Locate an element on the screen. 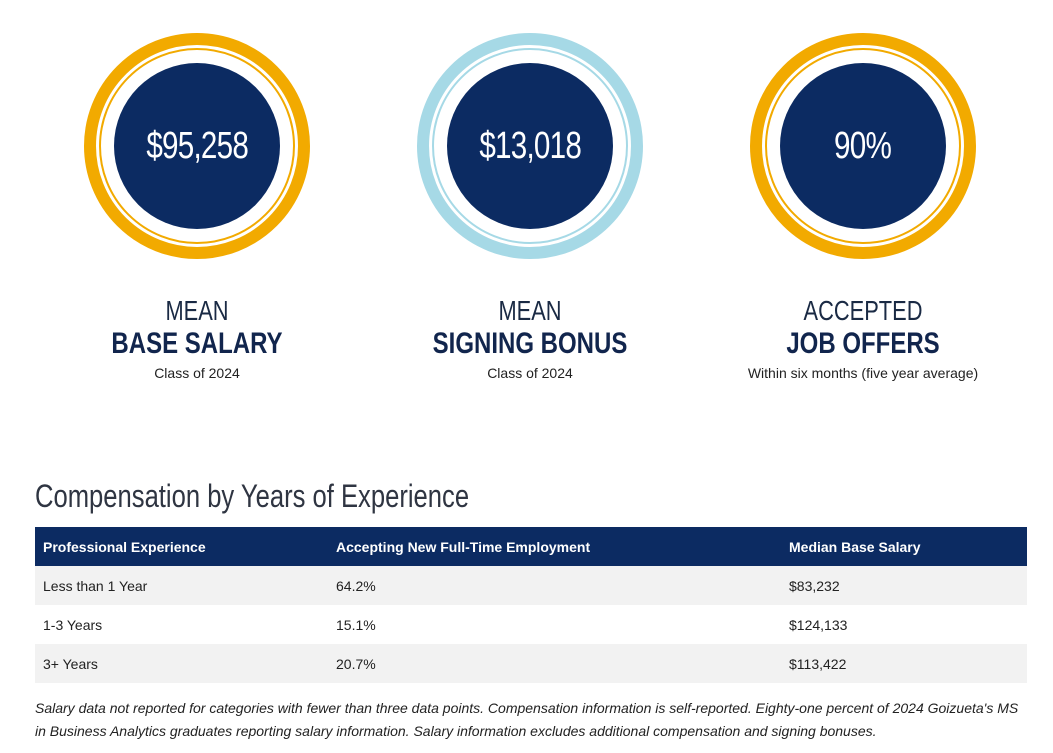 The height and width of the screenshot is (753, 1053). stat-ring: 90% is located at coordinates (863, 146).